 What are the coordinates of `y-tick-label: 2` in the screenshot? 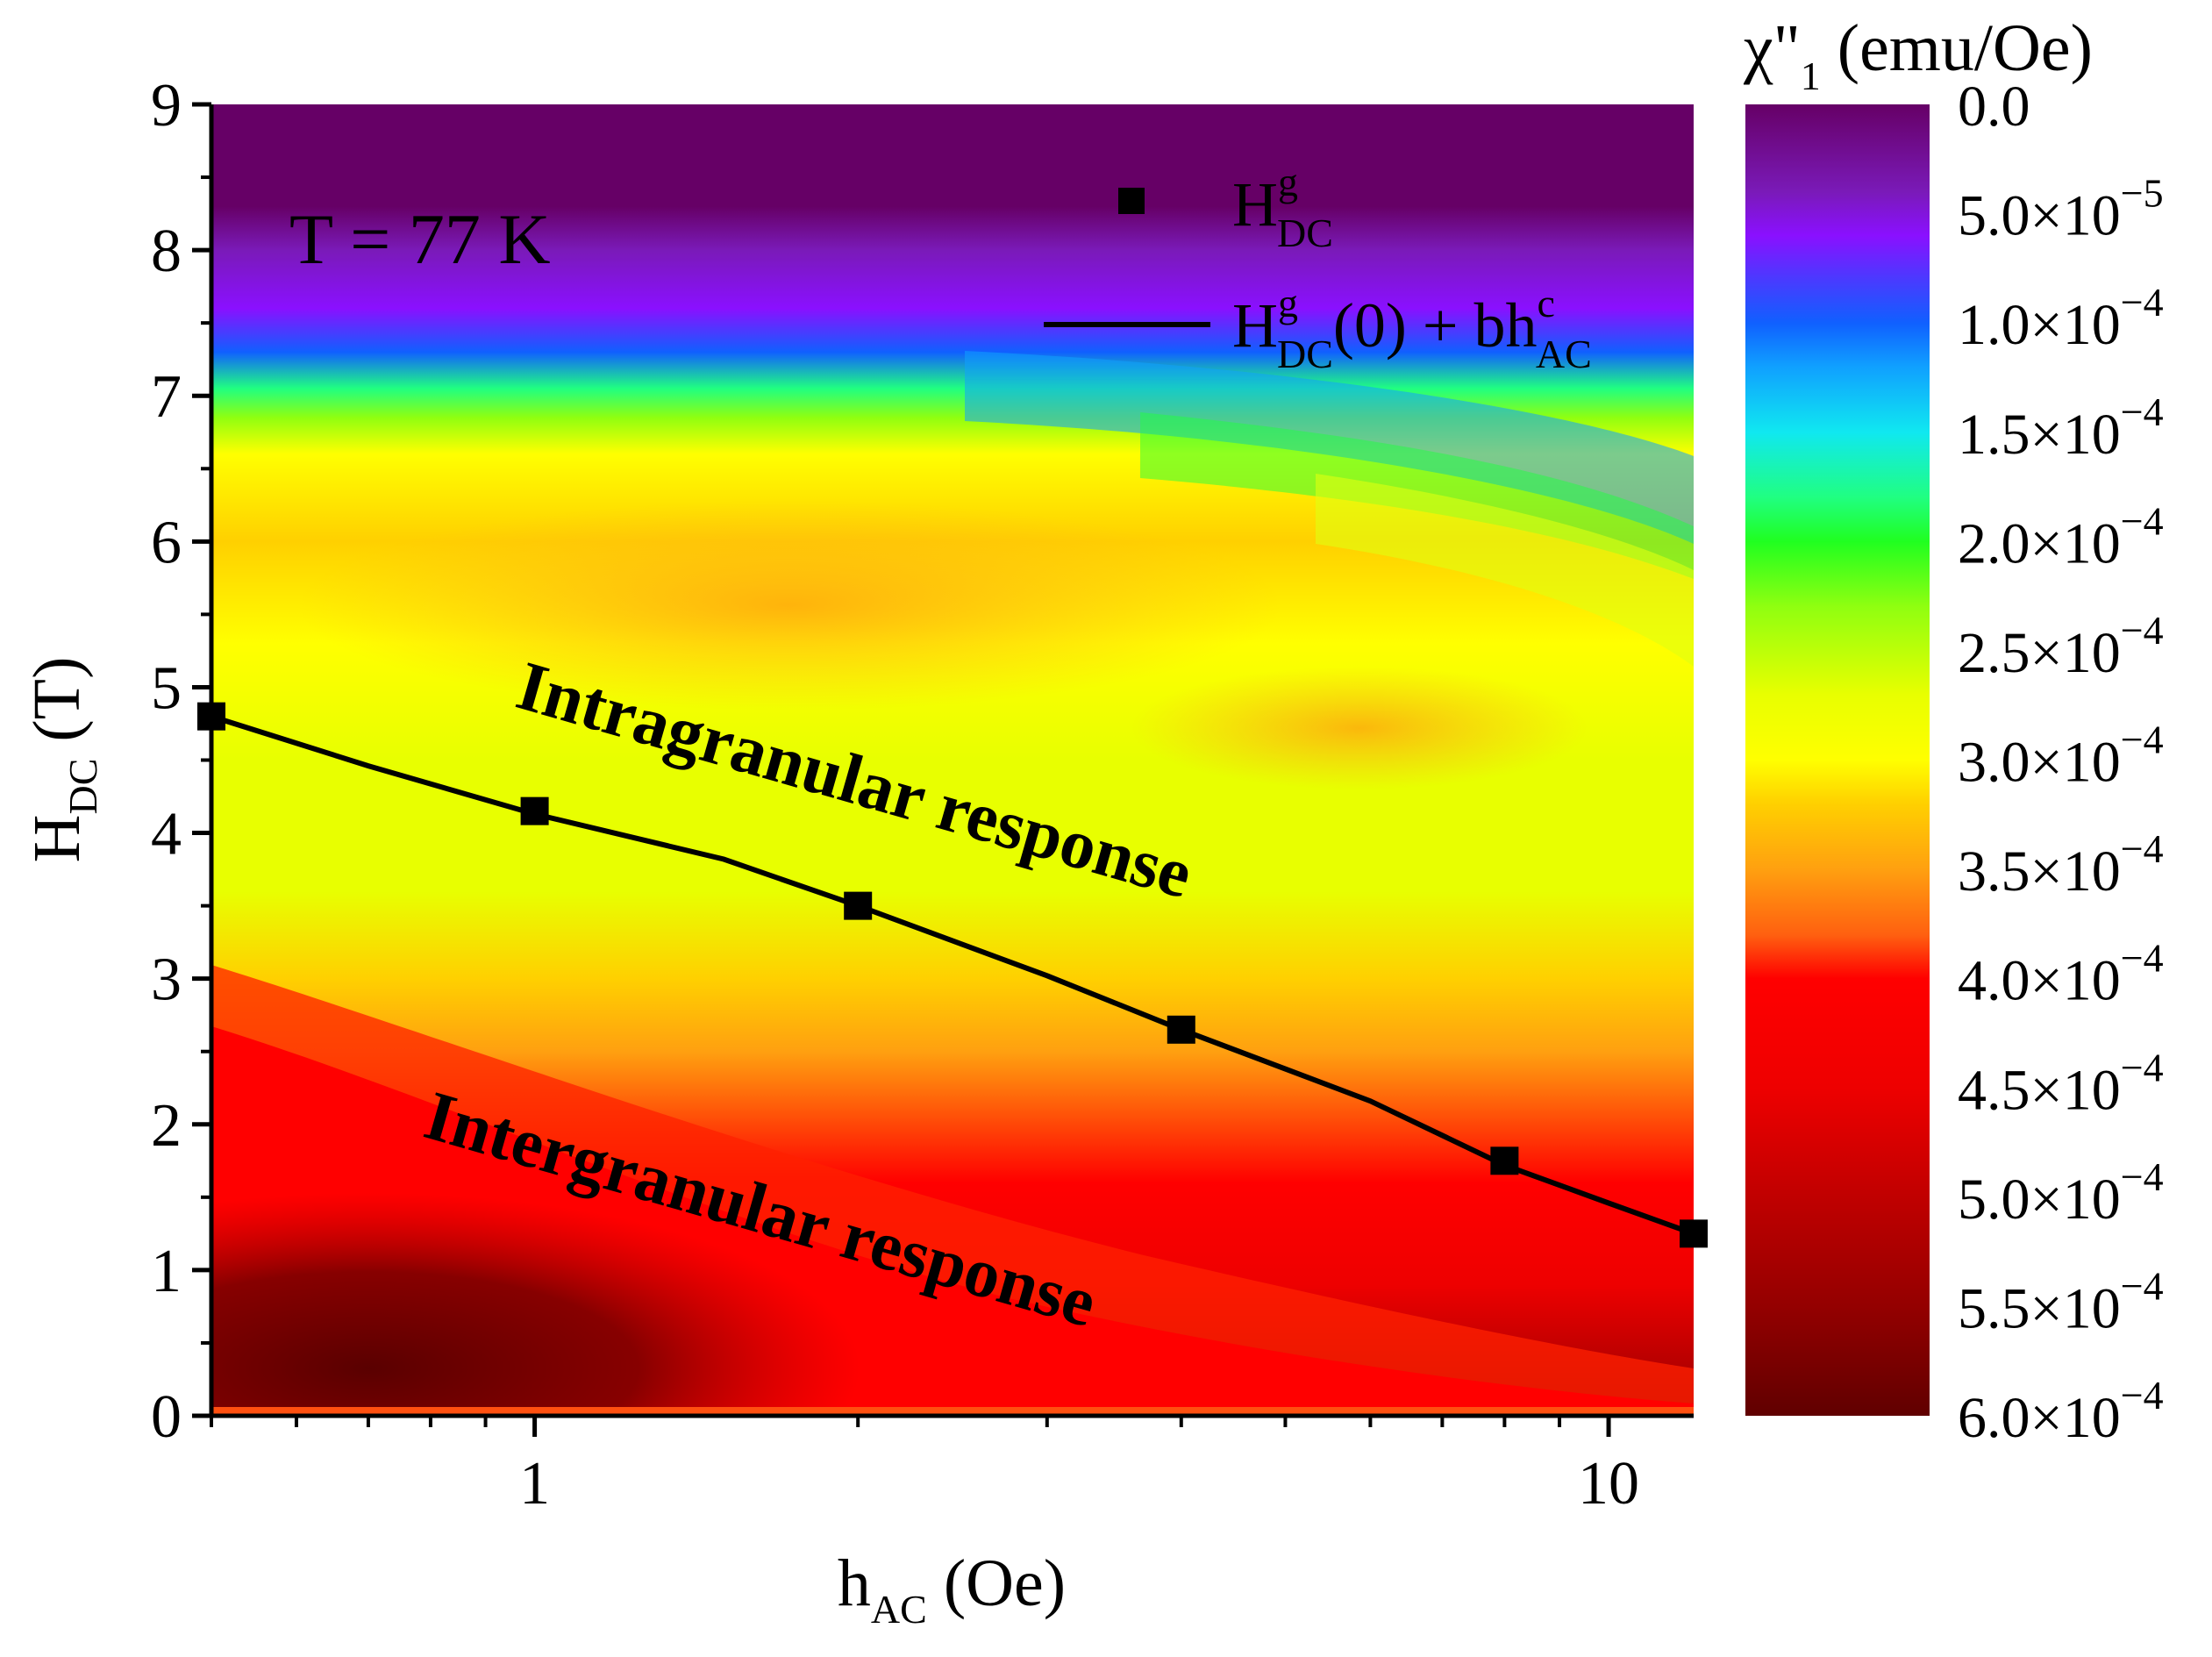 It's located at (166, 1126).